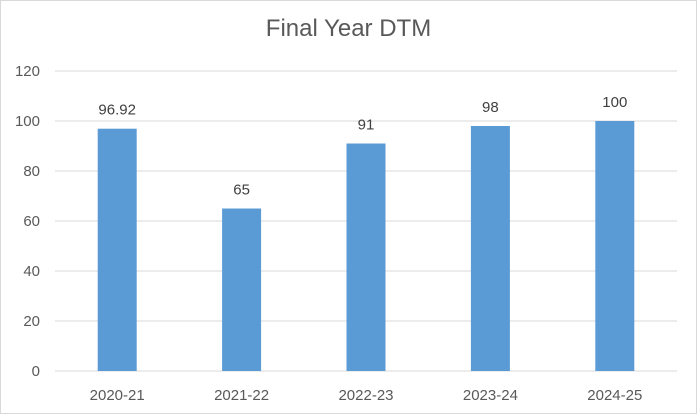 This screenshot has height=414, width=697. Describe the element at coordinates (27, 121) in the screenshot. I see `y-tick-label: 100` at that location.